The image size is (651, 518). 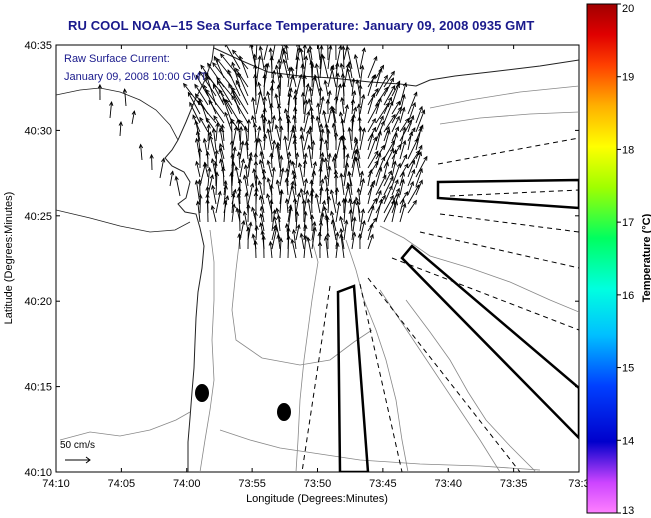 What do you see at coordinates (38, 46) in the screenshot?
I see `y-tick-label: 40:35` at bounding box center [38, 46].